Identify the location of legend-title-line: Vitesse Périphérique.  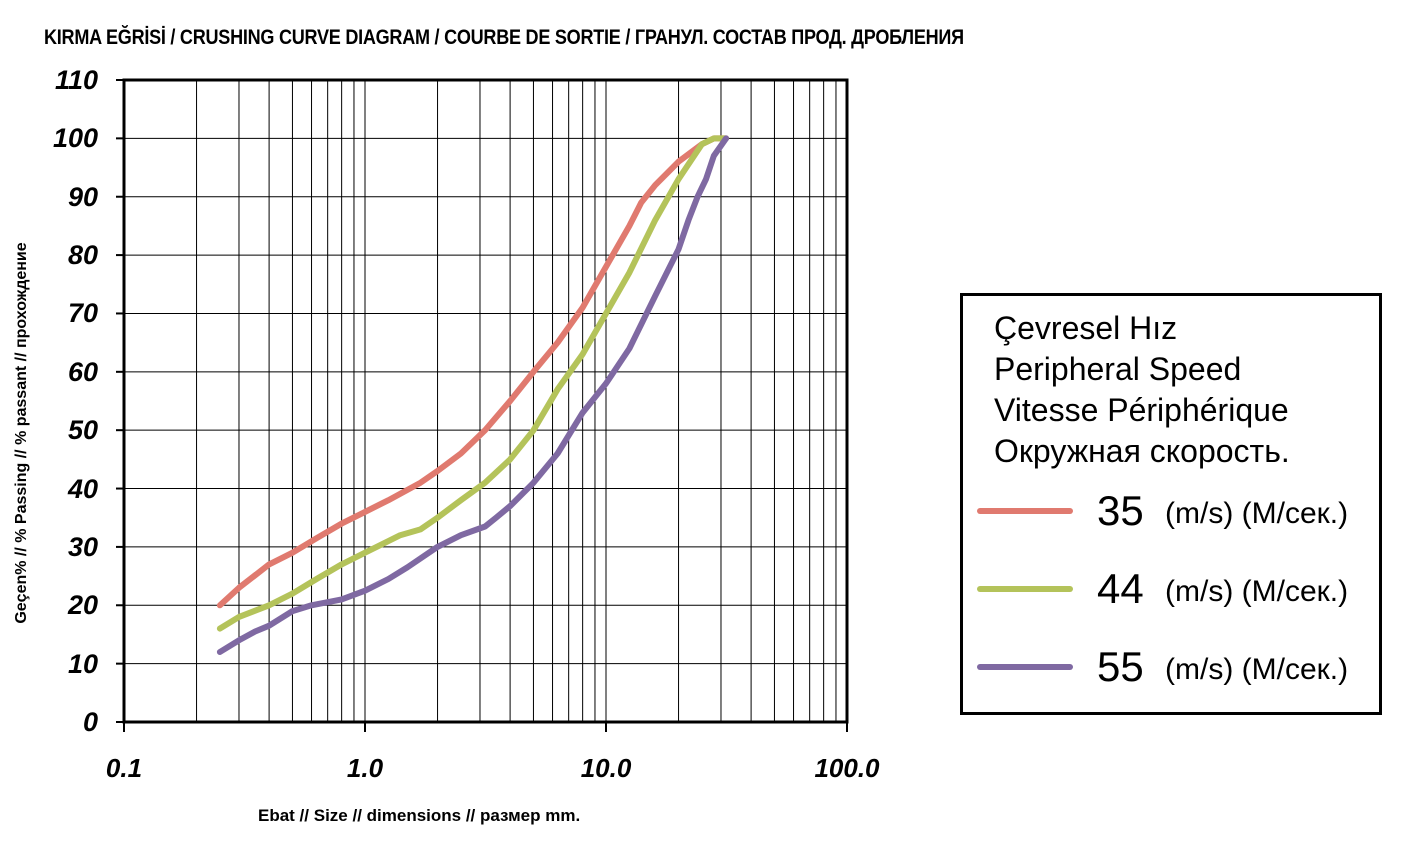
(1141, 410).